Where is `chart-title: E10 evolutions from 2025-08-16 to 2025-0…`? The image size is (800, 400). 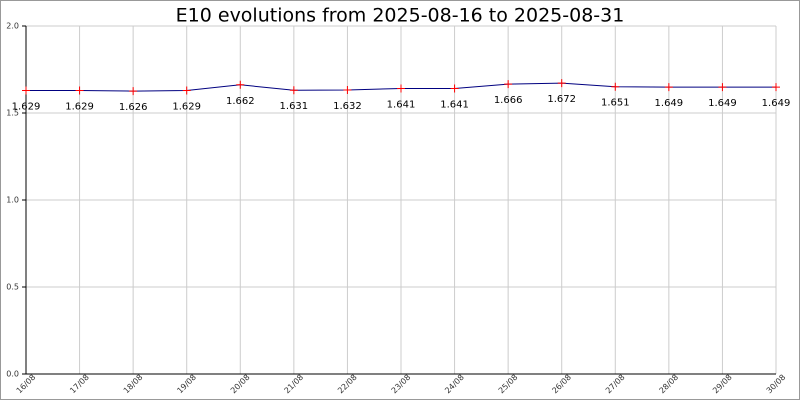 chart-title: E10 evolutions from 2025-08-16 to 2025-0… is located at coordinates (400, 16).